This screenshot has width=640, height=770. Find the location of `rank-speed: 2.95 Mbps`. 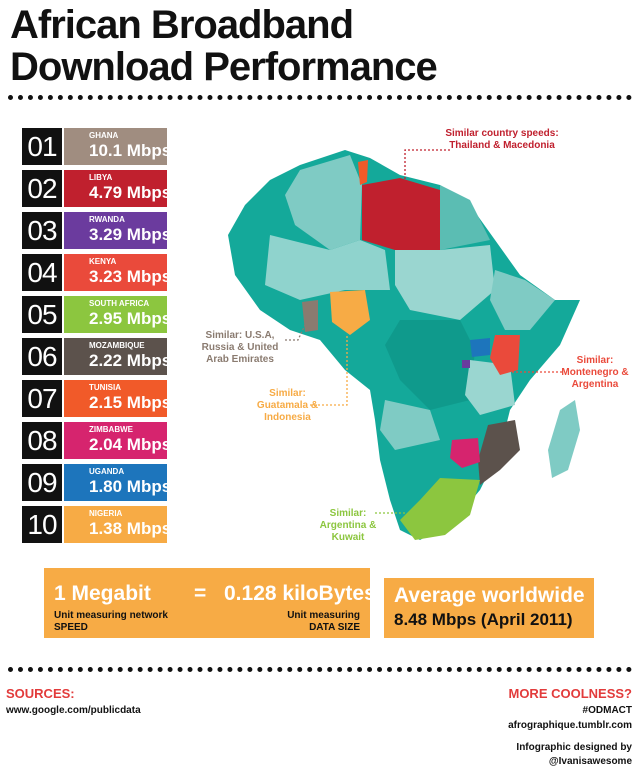

rank-speed: 2.95 Mbps is located at coordinates (130, 318).